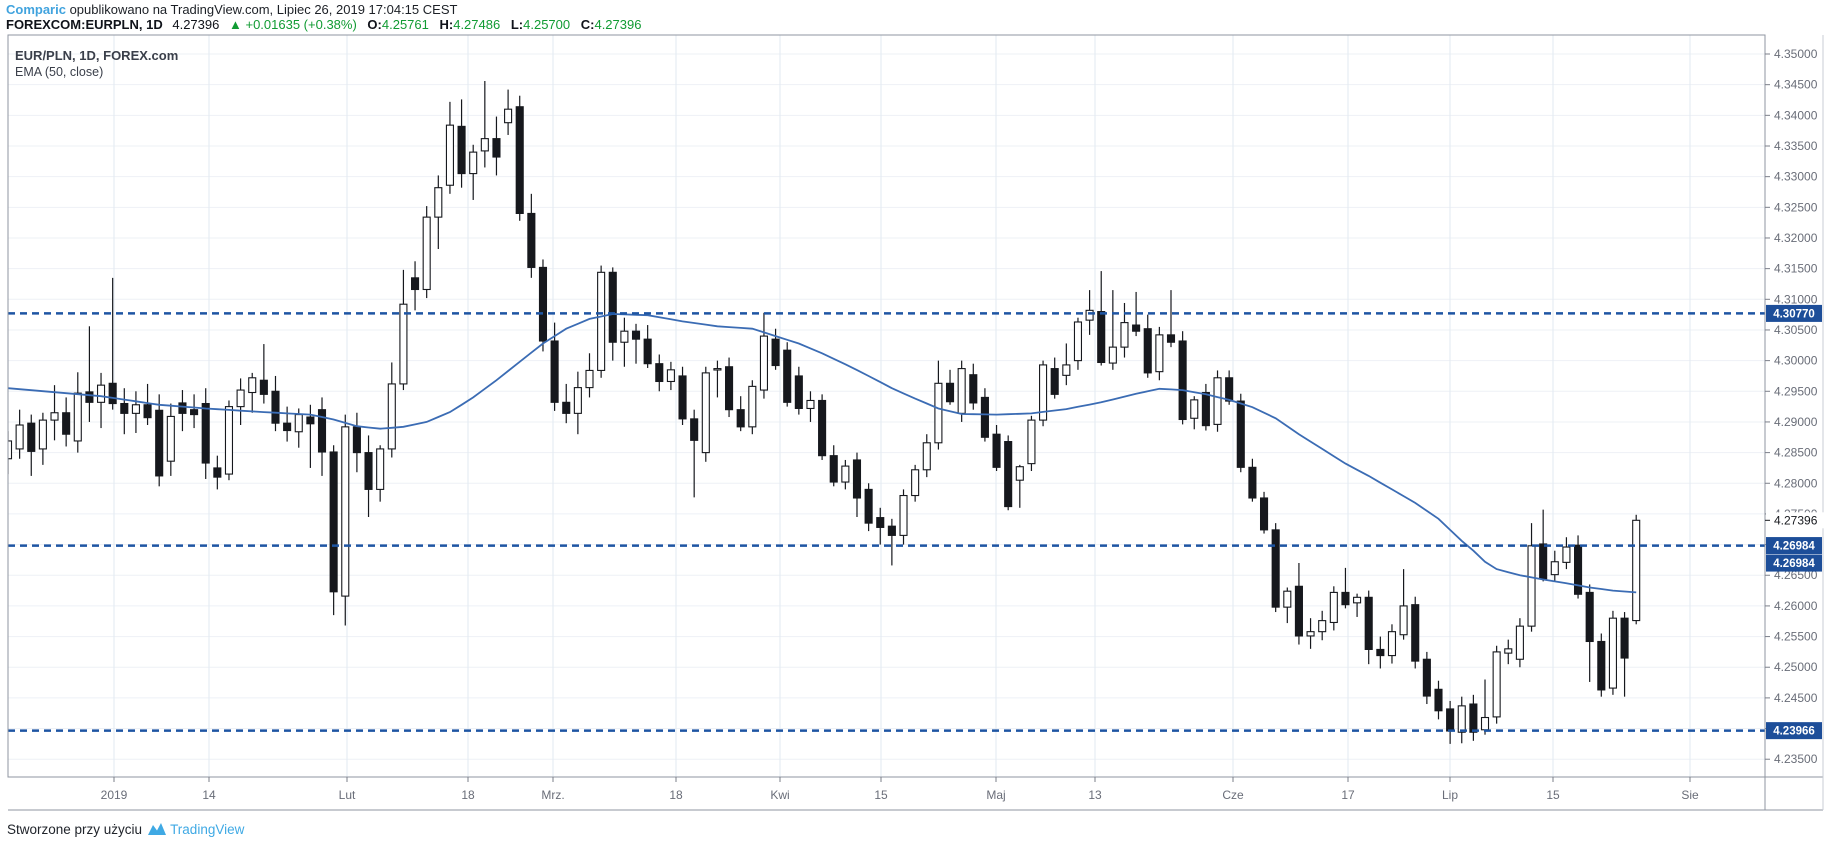 This screenshot has width=1828, height=849. What do you see at coordinates (900, 789) in the screenshot?
I see `time-axis: 2019 14 Lut 18 Mrz. 18 Kwi 15 Maj 13 Cze 17 Lip 15 Sie` at bounding box center [900, 789].